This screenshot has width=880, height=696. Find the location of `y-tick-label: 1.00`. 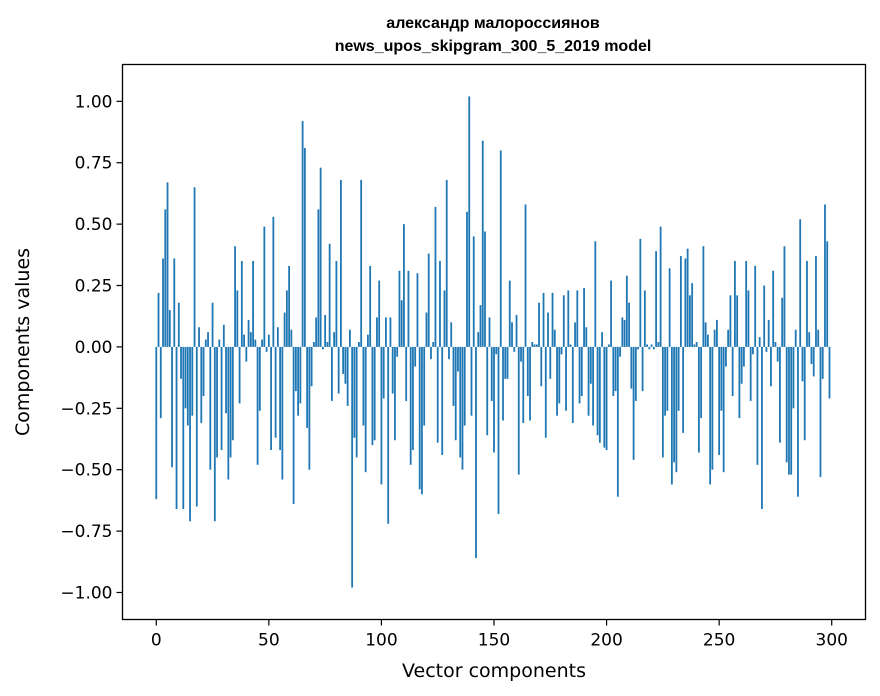

y-tick-label: 1.00 is located at coordinates (94, 102).